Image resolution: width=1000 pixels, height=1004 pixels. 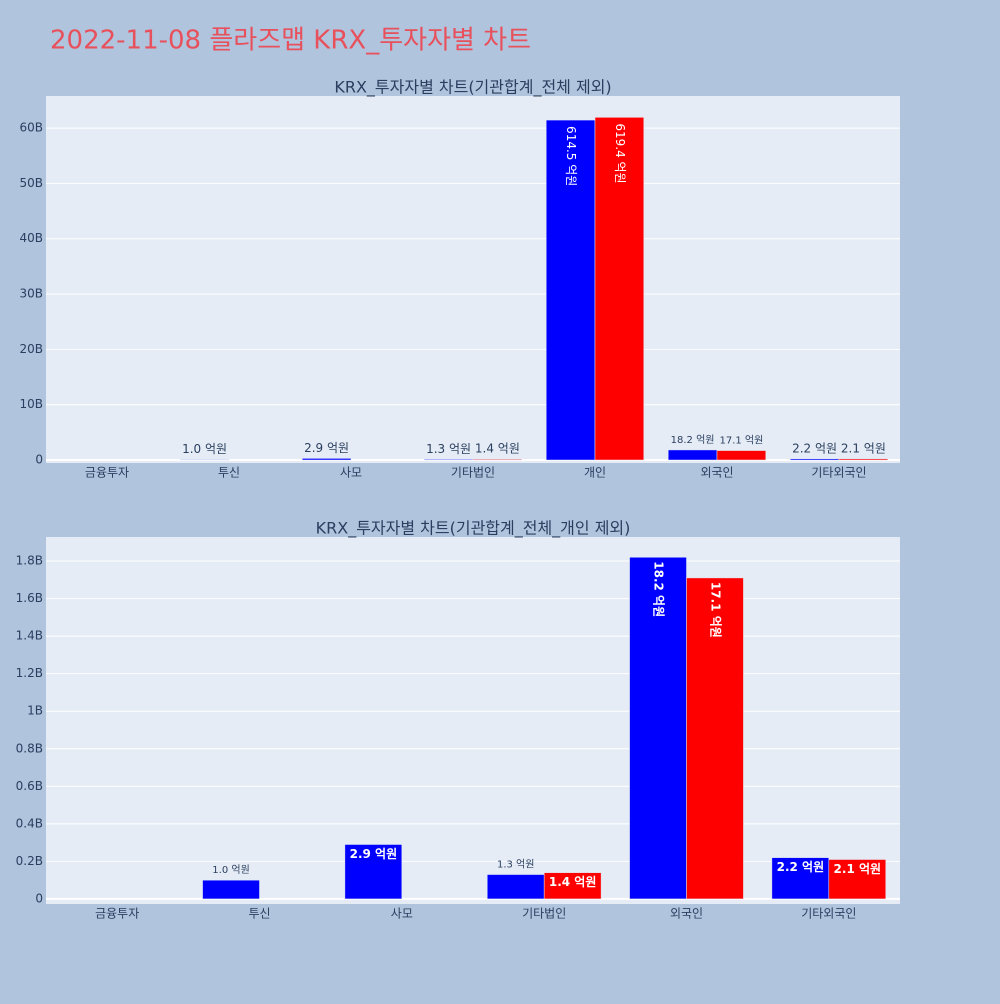 What do you see at coordinates (472, 88) in the screenshot?
I see `chart-title: KRX_투자자별 차트(기관합계_전체 제외)` at bounding box center [472, 88].